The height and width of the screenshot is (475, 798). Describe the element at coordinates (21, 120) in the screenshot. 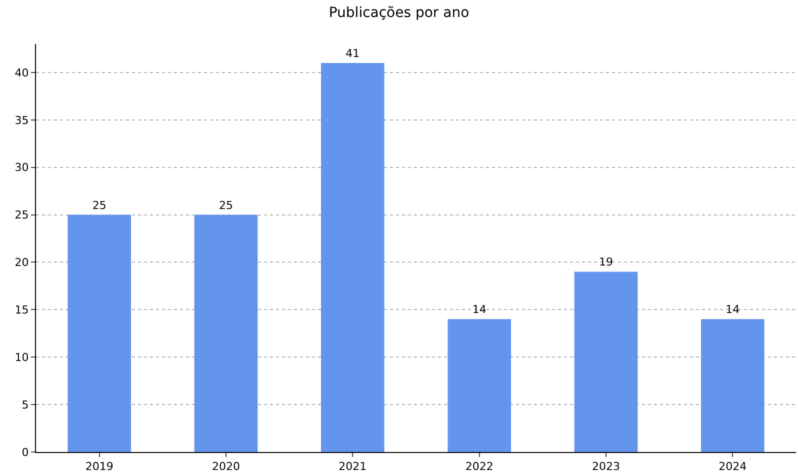

I see `y-tick-label: 35` at that location.